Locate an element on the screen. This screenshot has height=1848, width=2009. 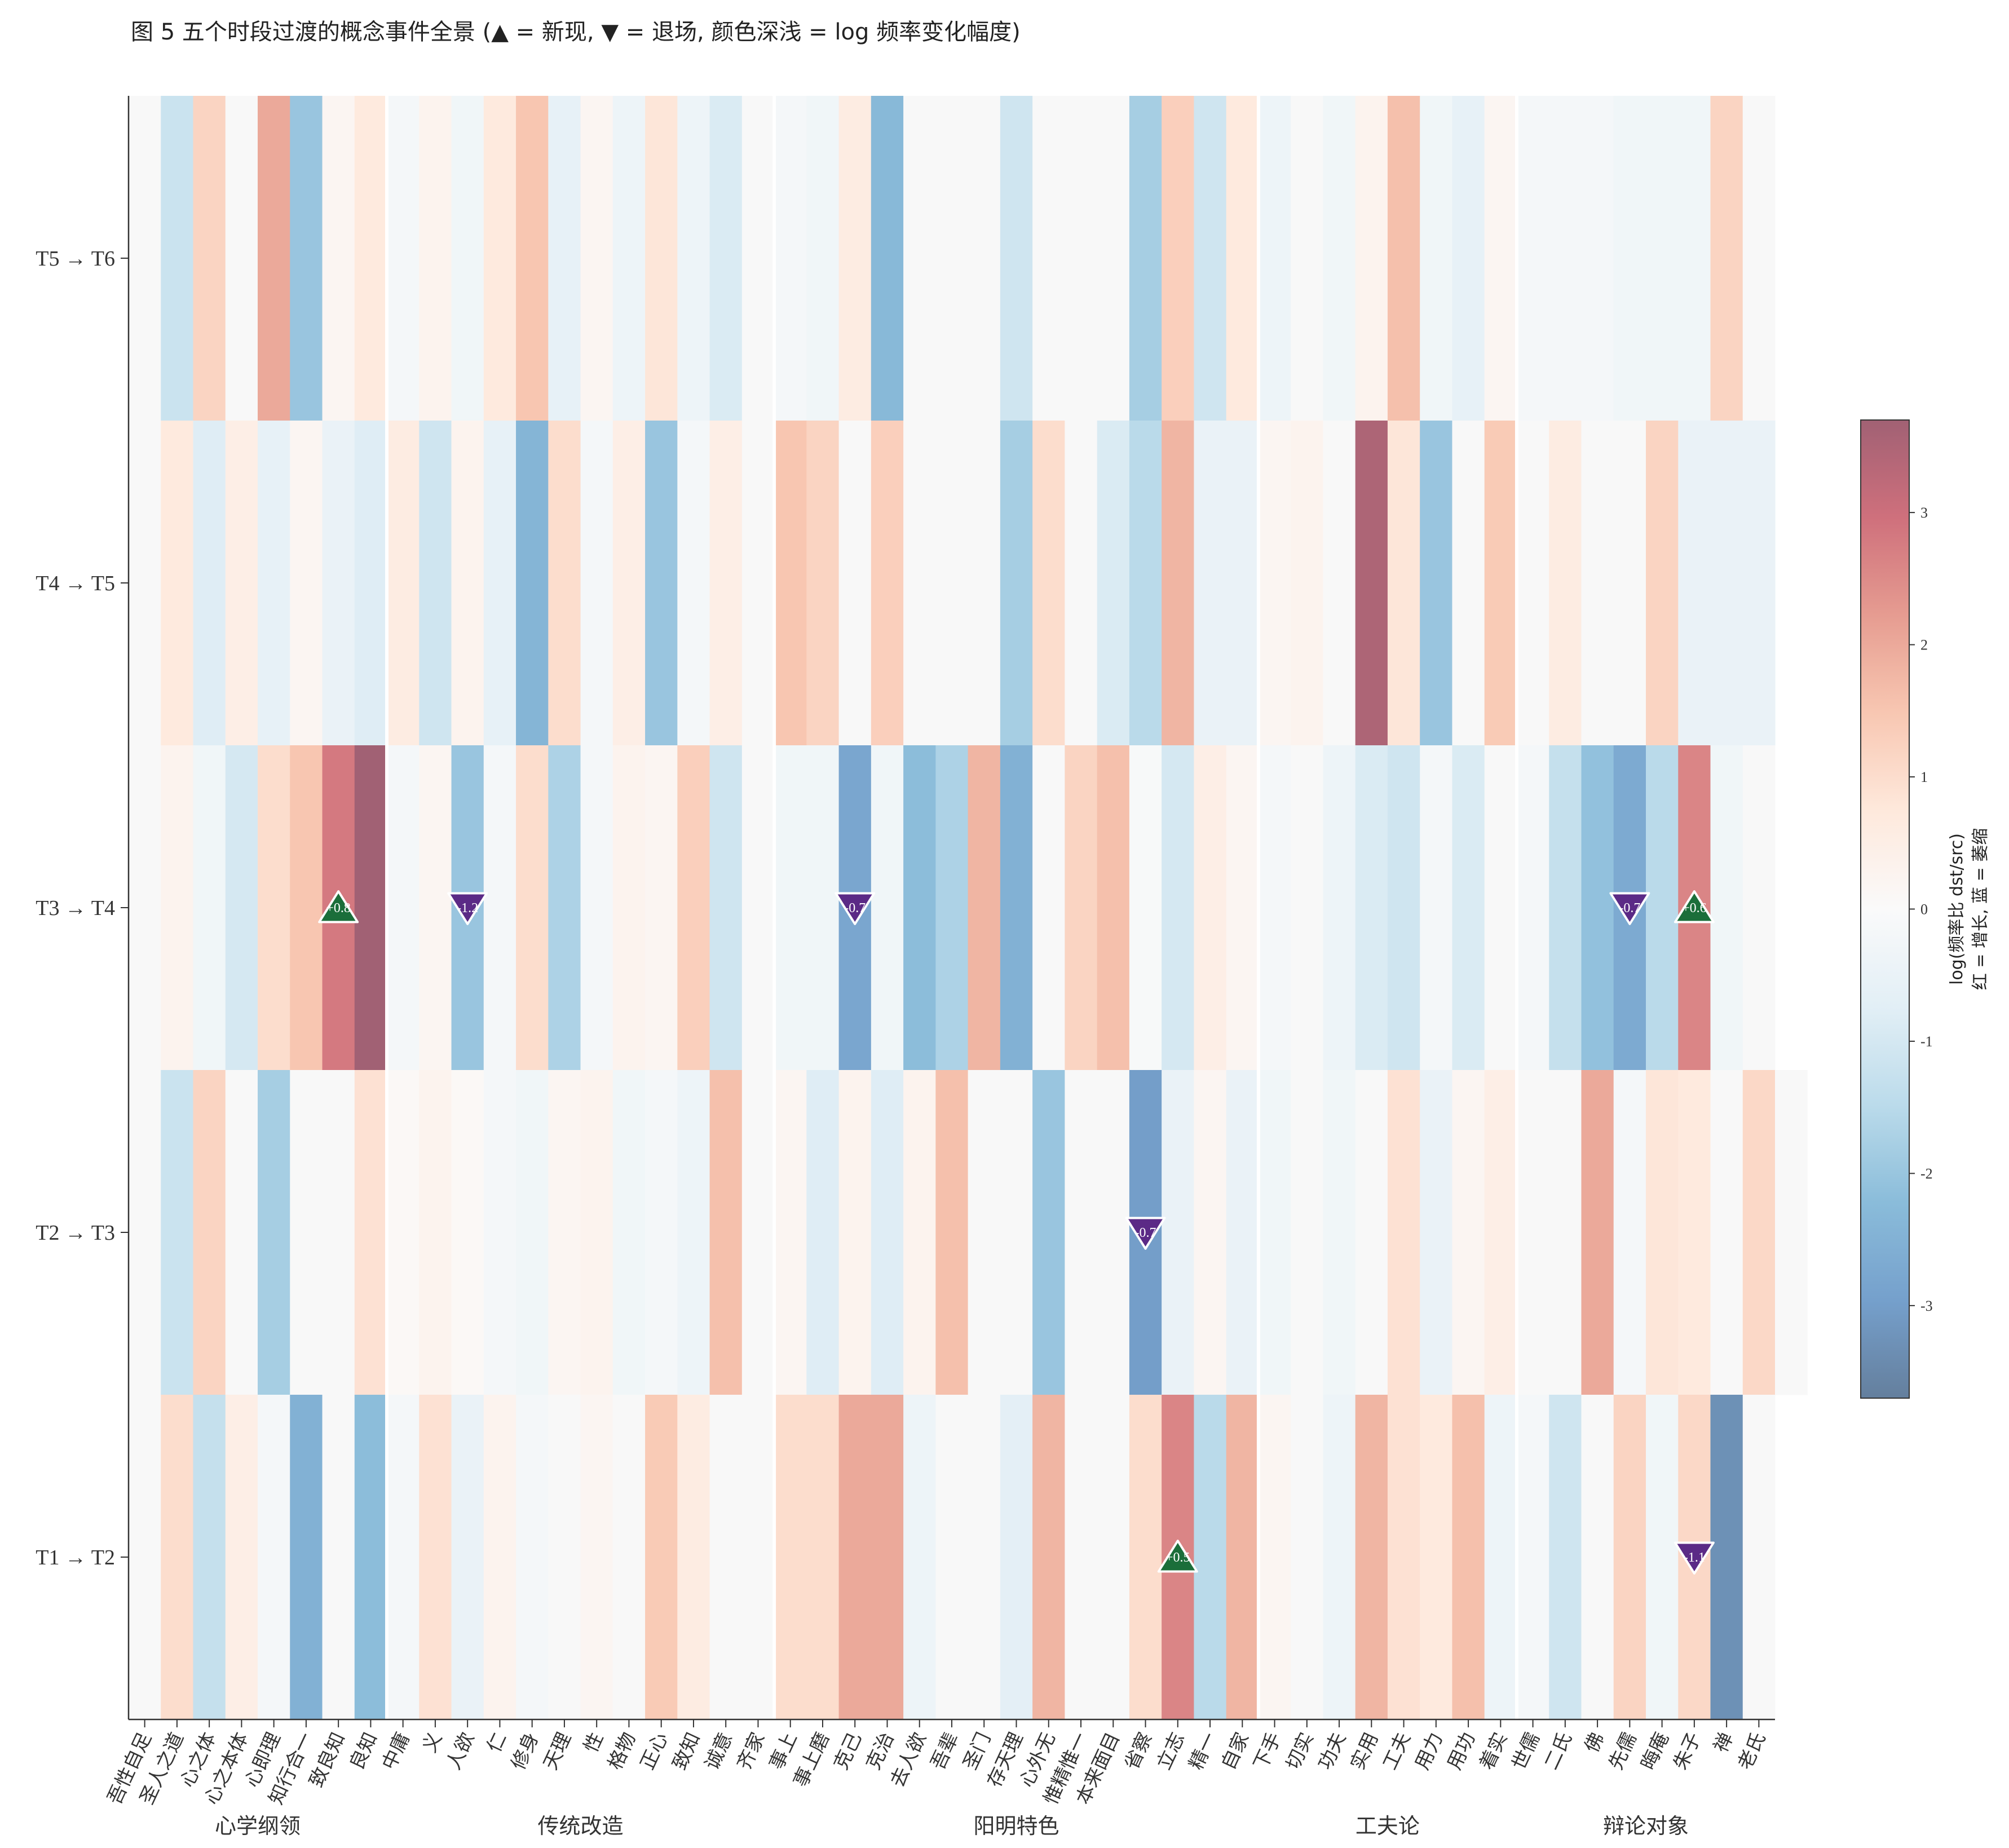
x-tick-label: 良知 is located at coordinates (364, 1751).